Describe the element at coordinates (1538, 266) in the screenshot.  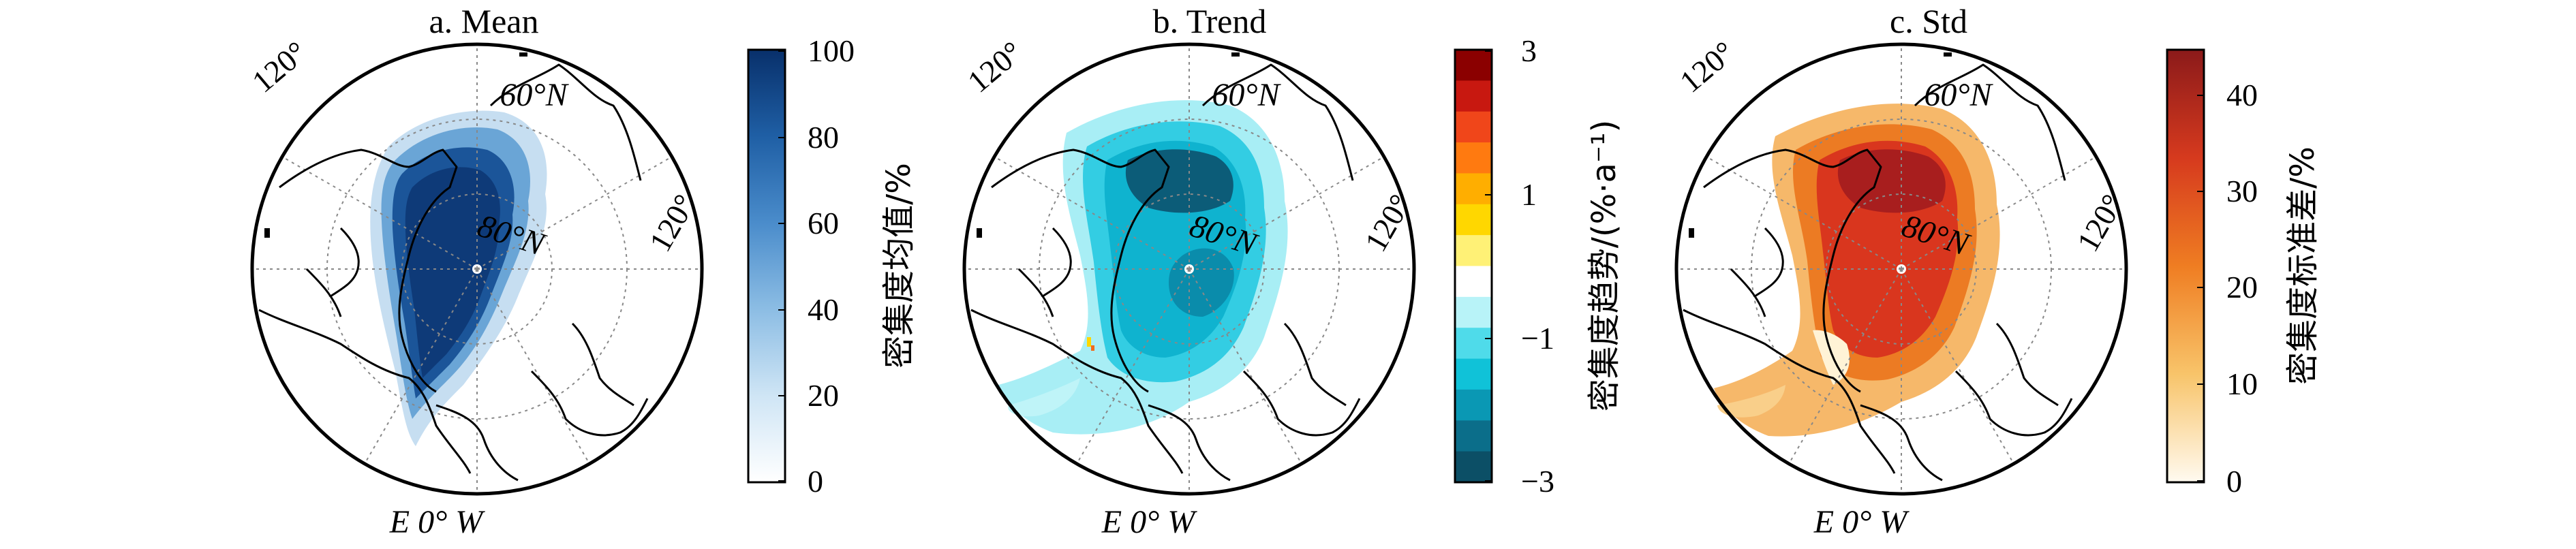
I see `colorbar-trend: 3 1 −1 −3 密集度趋势/(%·a⁻¹)` at that location.